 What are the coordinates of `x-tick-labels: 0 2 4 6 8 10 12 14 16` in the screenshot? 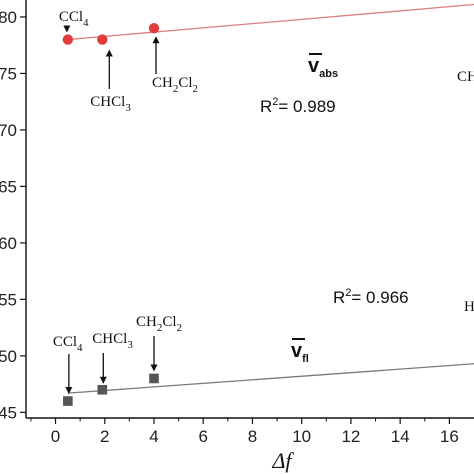 It's located at (255, 436).